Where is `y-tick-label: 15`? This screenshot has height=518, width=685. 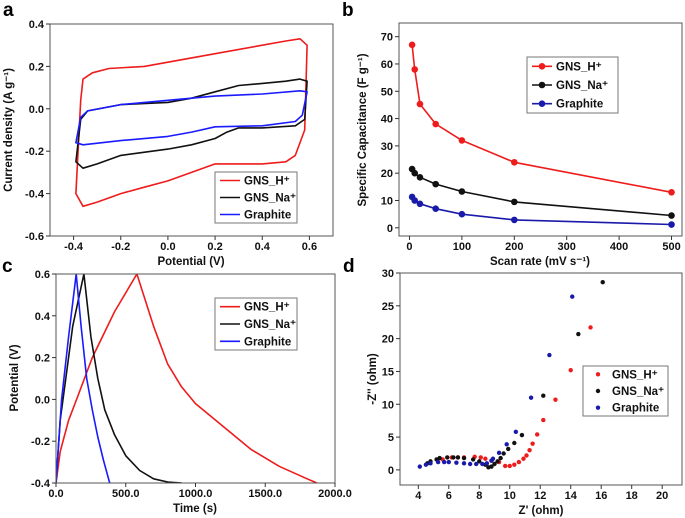
y-tick-label: 15 is located at coordinates (388, 372).